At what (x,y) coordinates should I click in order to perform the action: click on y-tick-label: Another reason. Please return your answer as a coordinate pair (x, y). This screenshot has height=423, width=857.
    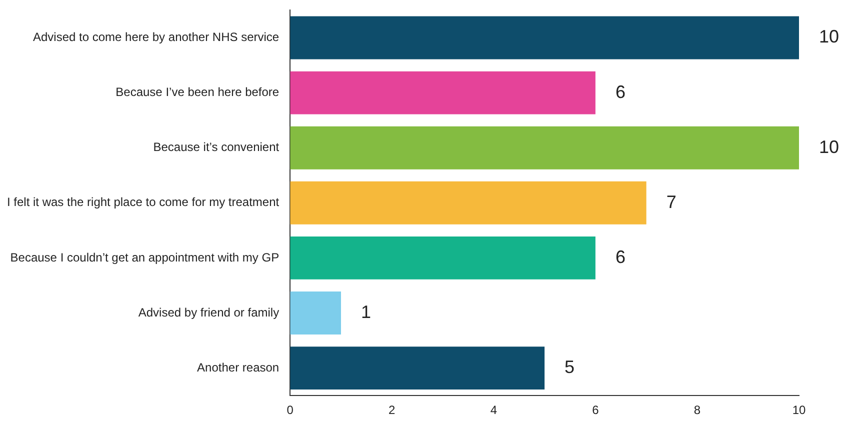
    Looking at the image, I should click on (238, 367).